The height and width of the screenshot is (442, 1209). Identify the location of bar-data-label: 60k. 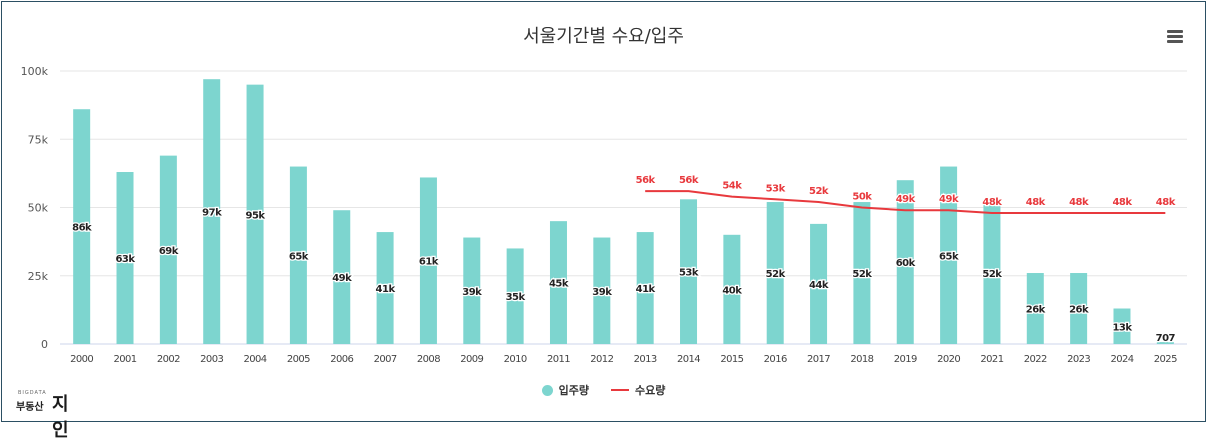
(906, 263).